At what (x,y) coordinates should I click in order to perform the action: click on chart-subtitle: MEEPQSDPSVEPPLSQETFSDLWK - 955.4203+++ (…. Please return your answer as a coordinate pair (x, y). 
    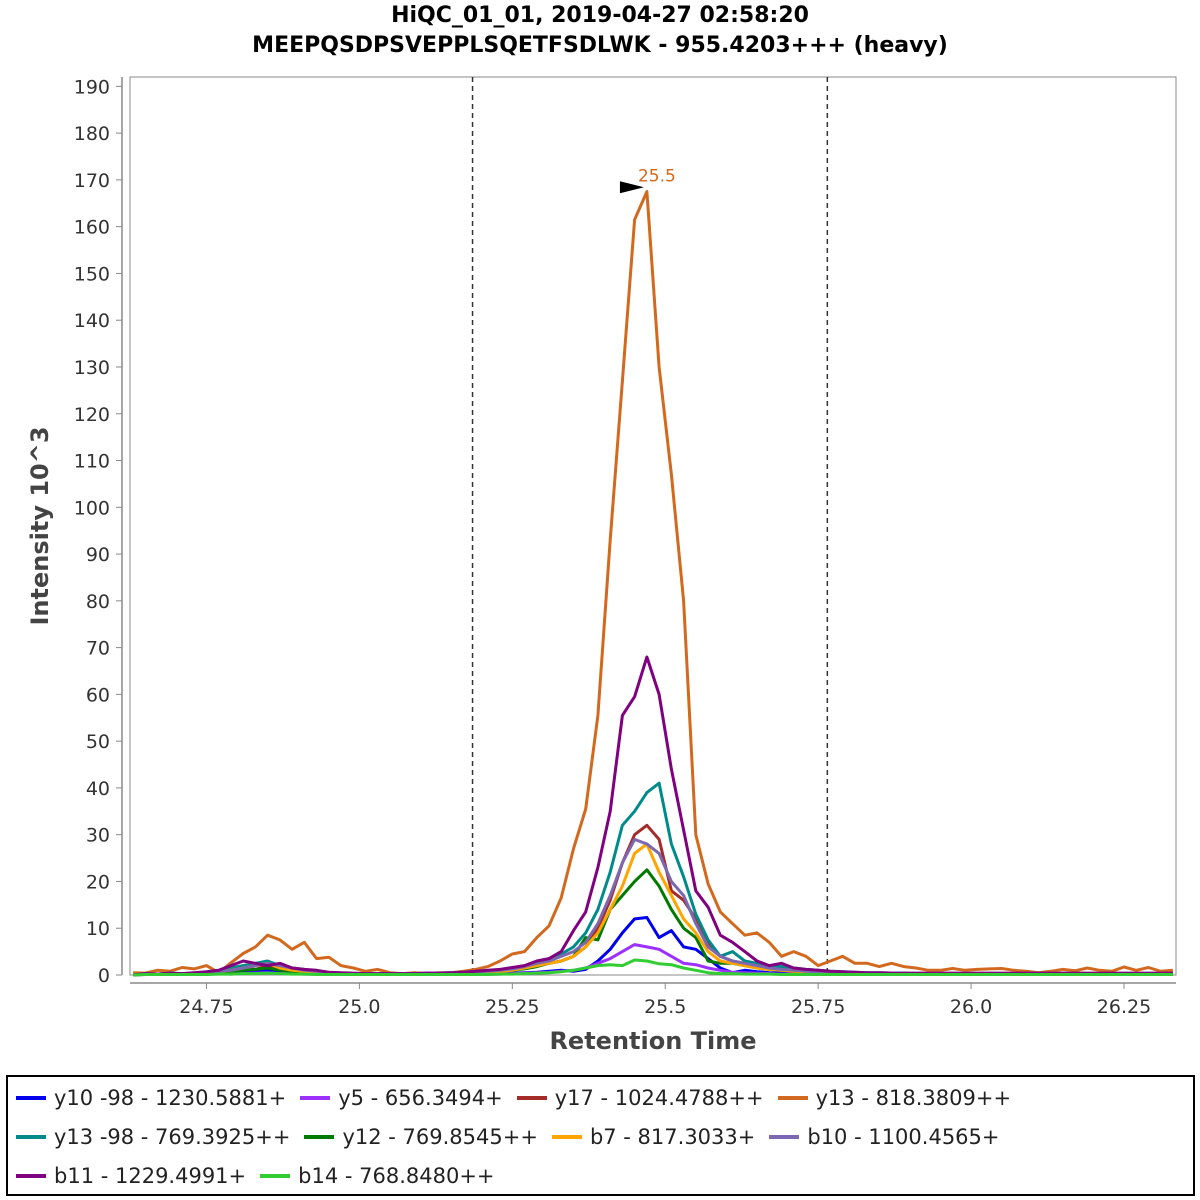
    Looking at the image, I should click on (600, 45).